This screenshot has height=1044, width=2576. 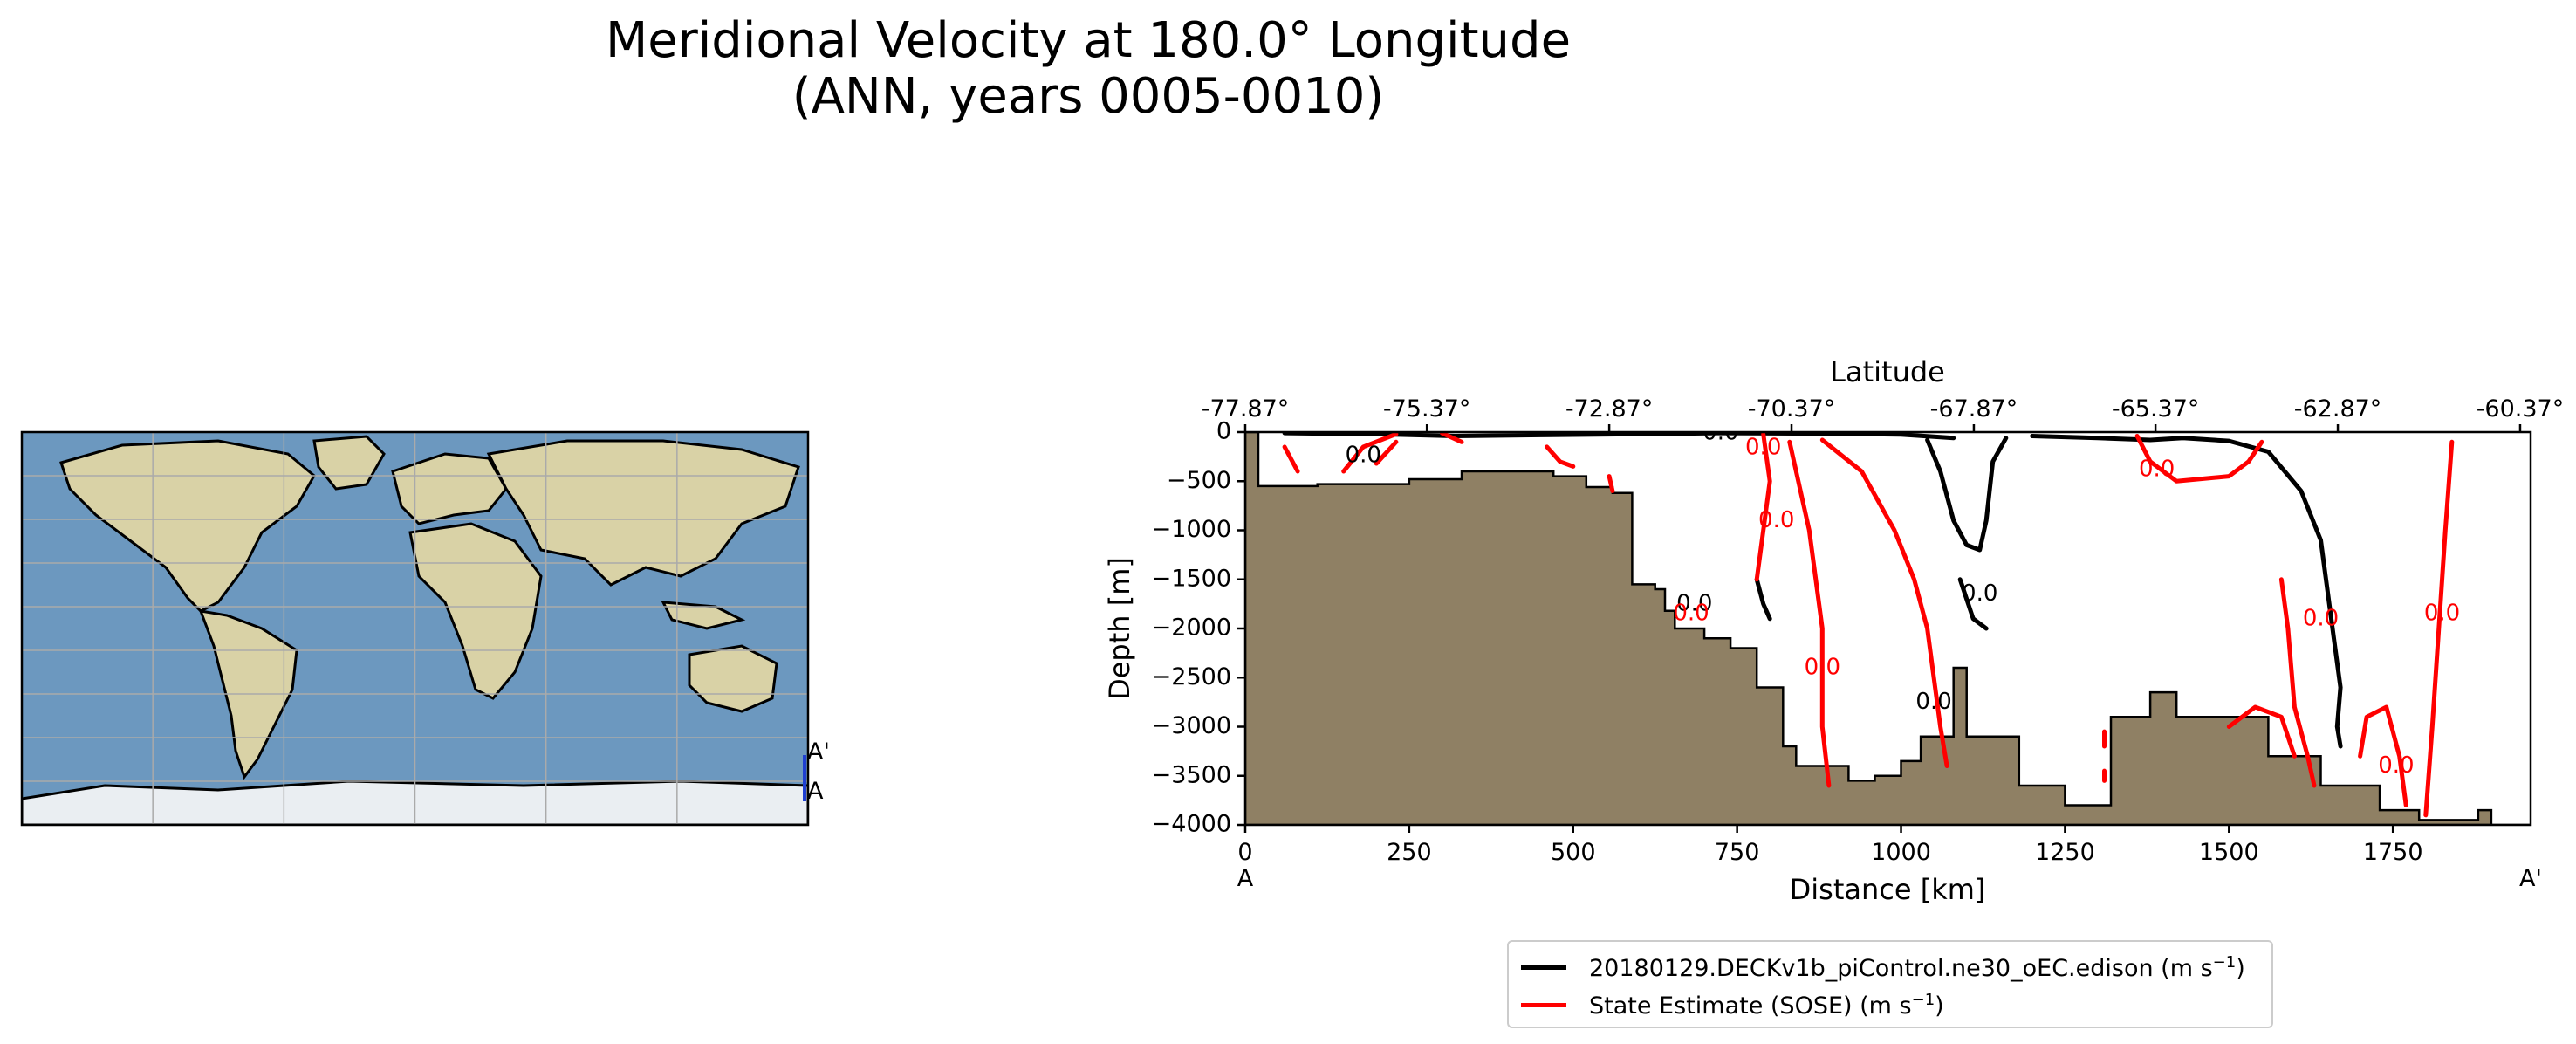 I want to click on x-tick-label: 750, so click(x=1737, y=852).